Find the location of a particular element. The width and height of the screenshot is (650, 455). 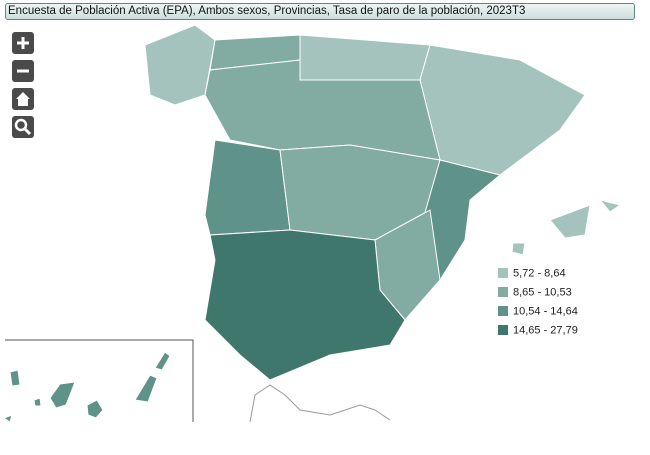

search-button is located at coordinates (23, 127).